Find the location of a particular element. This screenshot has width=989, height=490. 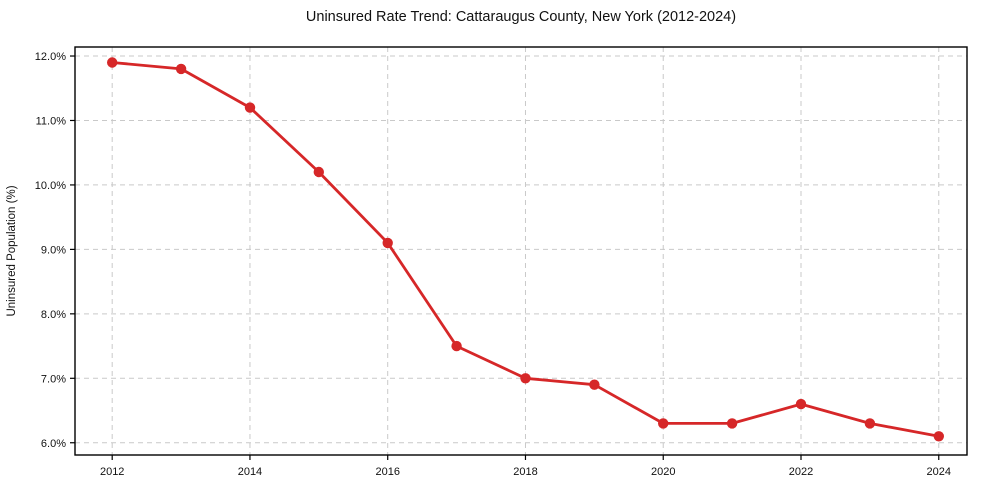

y-tick-label: 9.0% is located at coordinates (53, 250).